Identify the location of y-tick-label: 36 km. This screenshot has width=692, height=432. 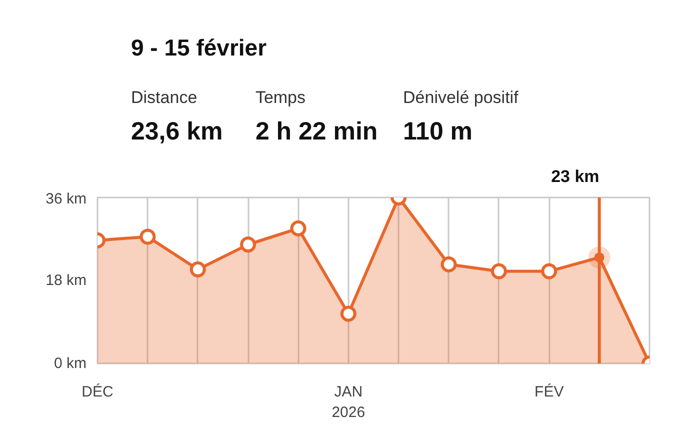
(66, 199).